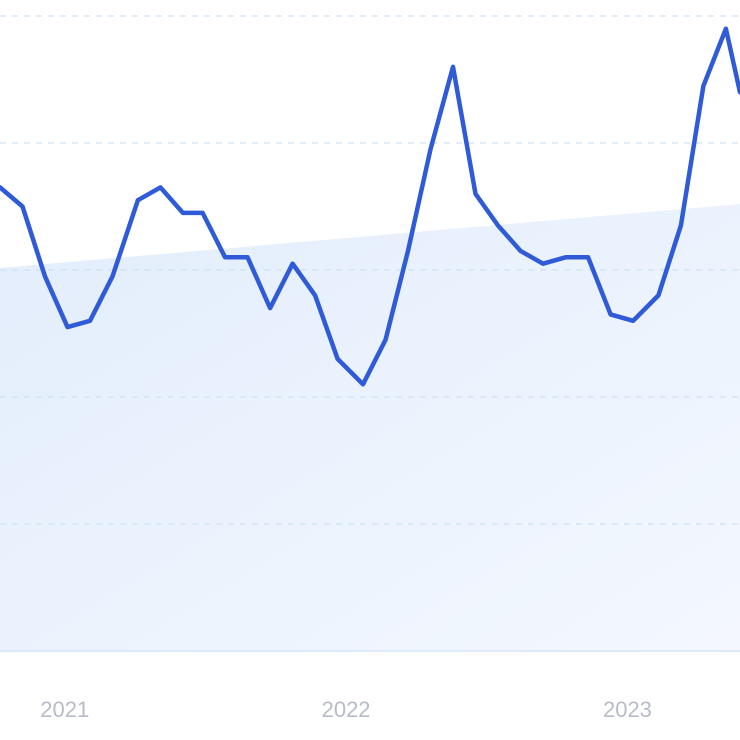 The width and height of the screenshot is (740, 740). I want to click on x-axis-ticks: 2021 2022 2023, so click(346, 709).